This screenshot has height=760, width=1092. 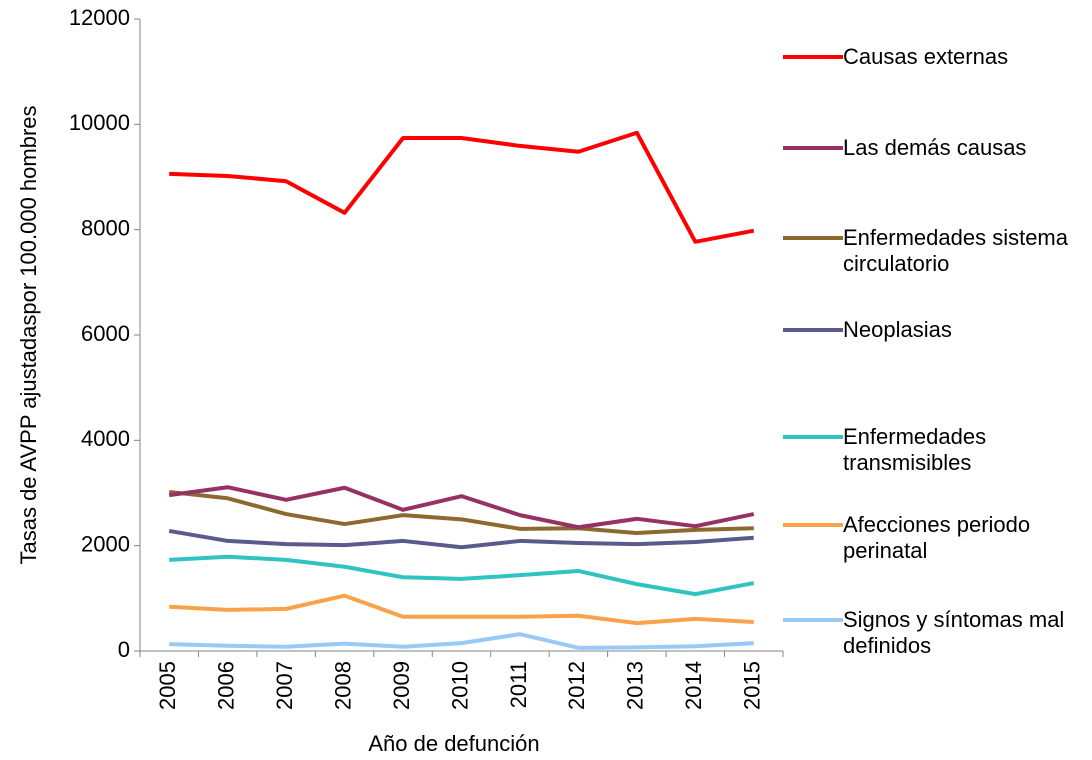 I want to click on y-tick-label: 8000, so click(x=105, y=227).